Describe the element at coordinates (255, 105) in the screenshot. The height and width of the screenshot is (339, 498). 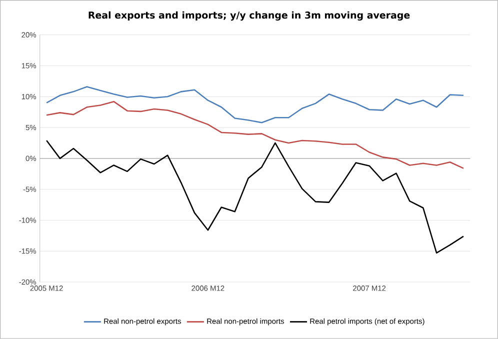
I see `line-series` at that location.